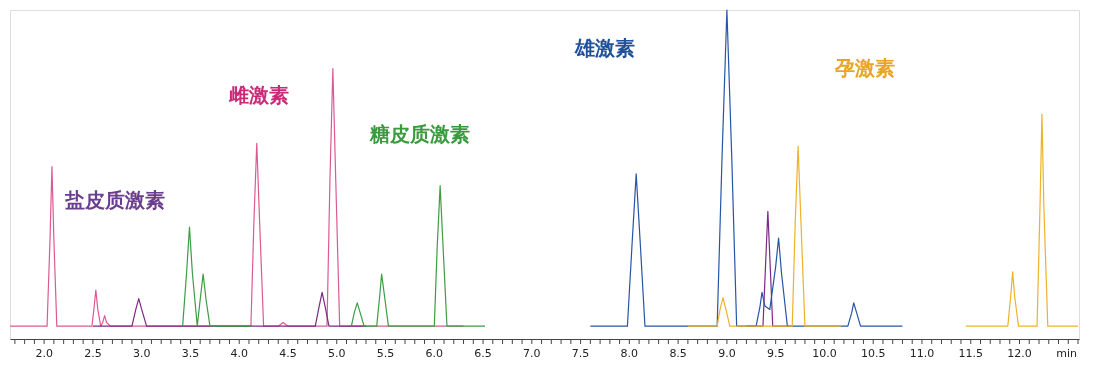 This screenshot has height=370, width=1107. What do you see at coordinates (824, 353) in the screenshot?
I see `x-tick-label: 10.0` at bounding box center [824, 353].